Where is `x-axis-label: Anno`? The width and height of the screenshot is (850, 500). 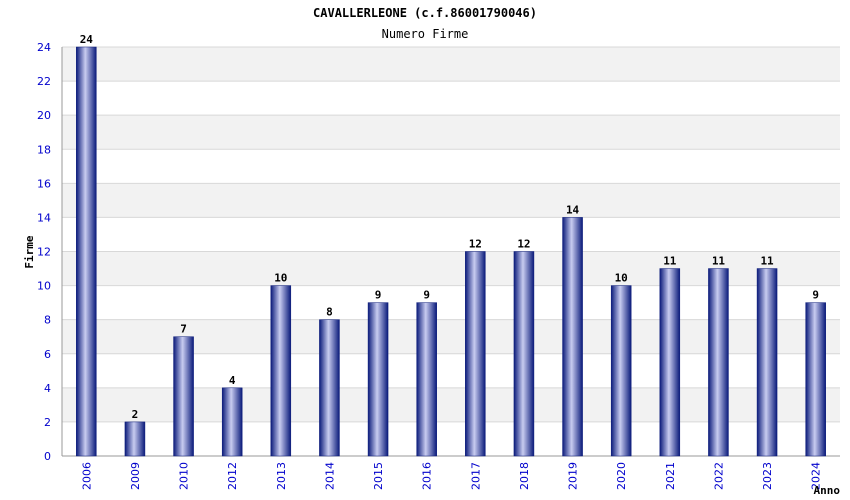
x-axis-label: Anno is located at coordinates (827, 490).